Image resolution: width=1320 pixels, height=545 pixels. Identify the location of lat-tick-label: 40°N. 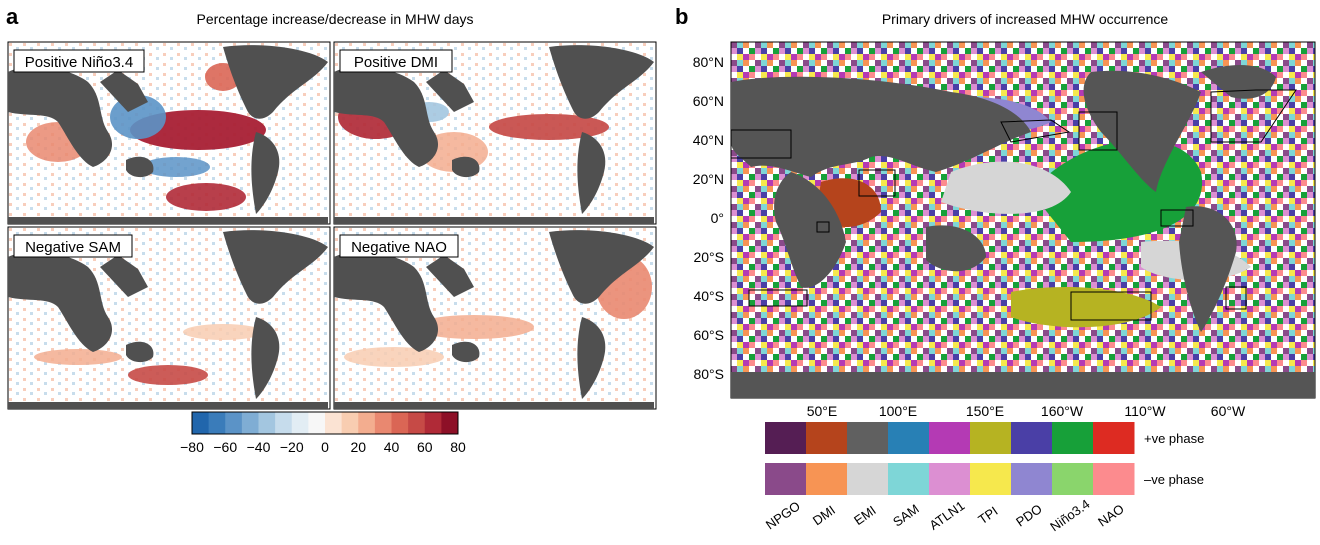
(708, 140).